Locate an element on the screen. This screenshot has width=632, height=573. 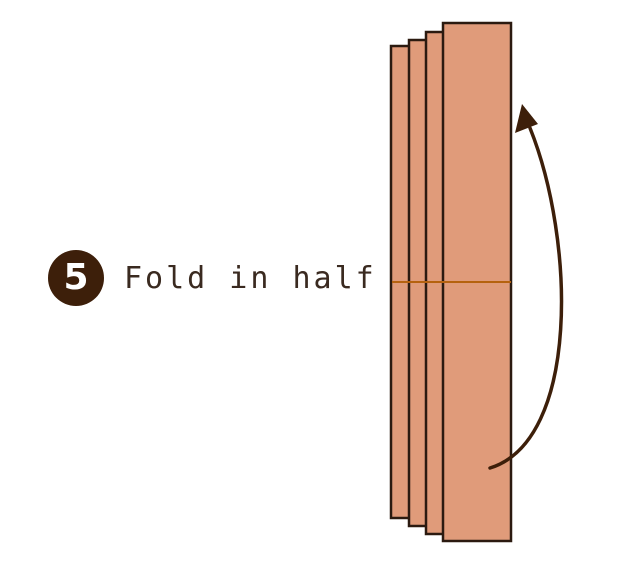
step-label: Fold in half is located at coordinates (250, 278).